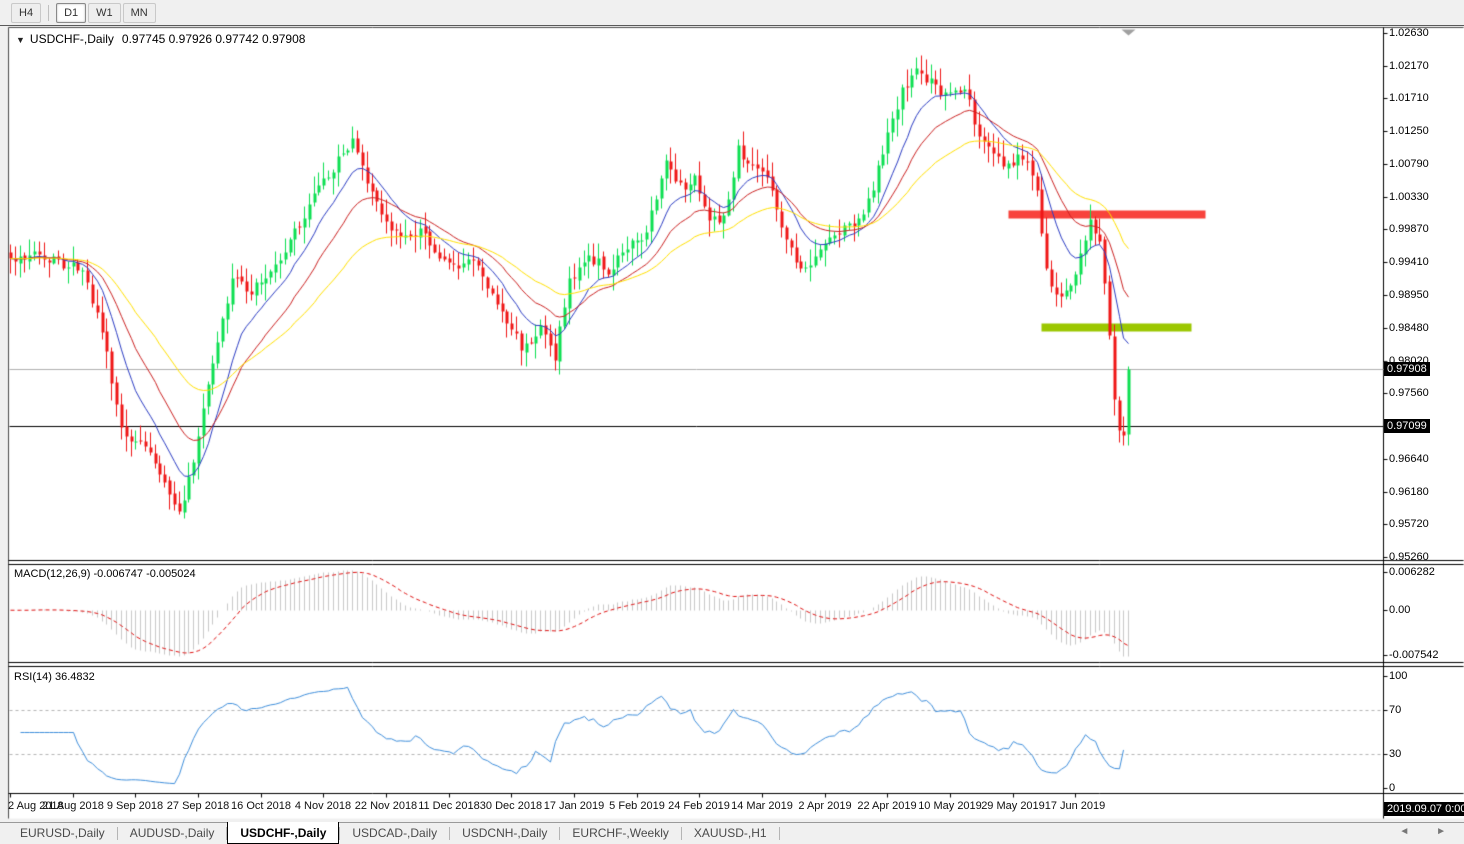 The width and height of the screenshot is (1464, 844). I want to click on rsi-indicator-label: RSI(14) 36.4832, so click(54, 677).